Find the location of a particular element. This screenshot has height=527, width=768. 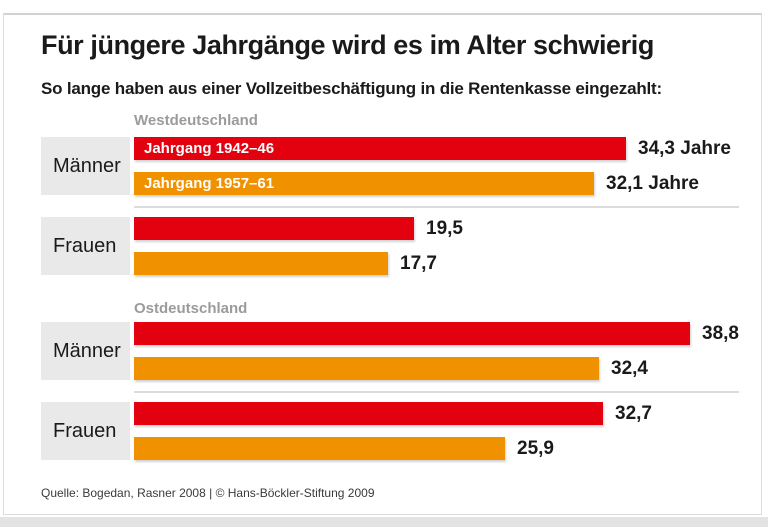

bar-row: 32,4 is located at coordinates (436, 368).